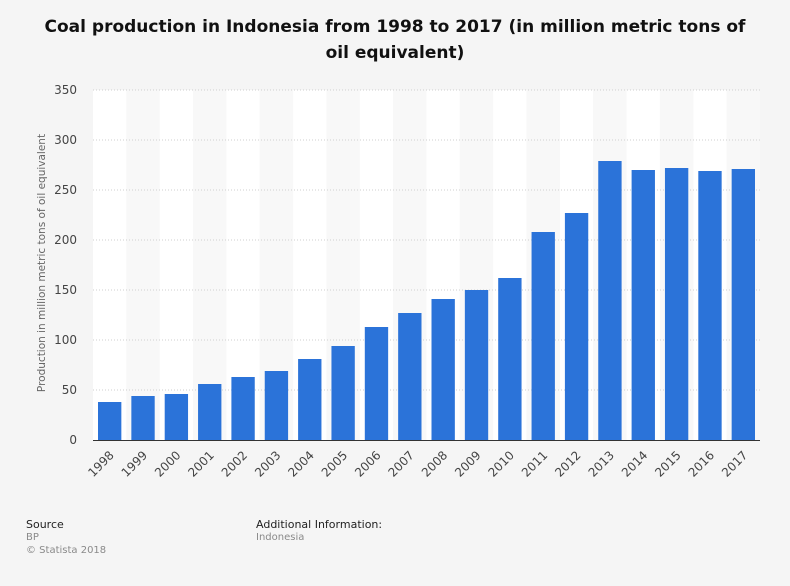  Describe the element at coordinates (65, 240) in the screenshot. I see `y-tick-label: 200` at that location.